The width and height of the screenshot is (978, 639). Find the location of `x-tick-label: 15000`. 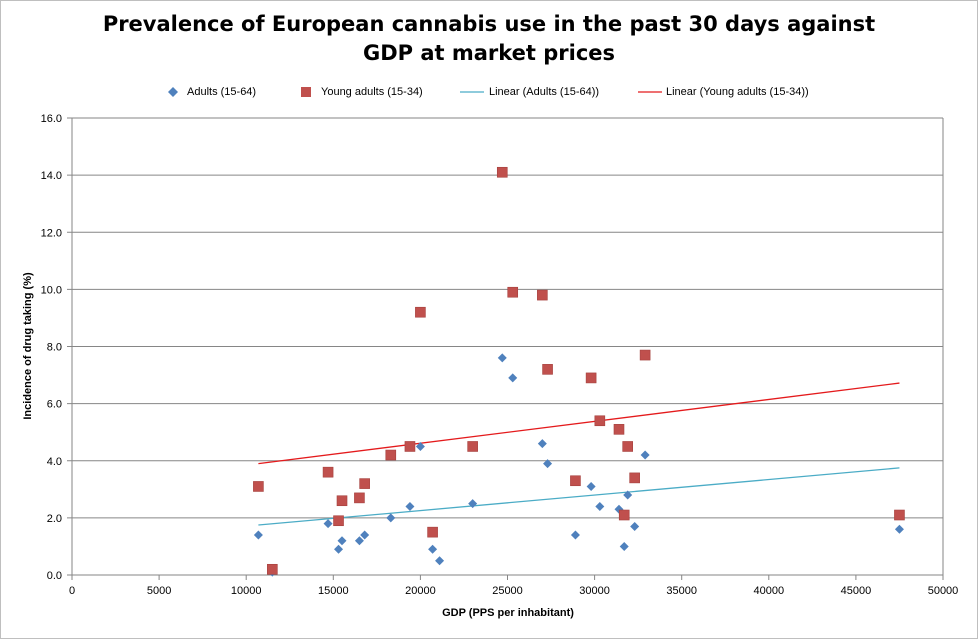

x-tick-label: 15000 is located at coordinates (333, 591).